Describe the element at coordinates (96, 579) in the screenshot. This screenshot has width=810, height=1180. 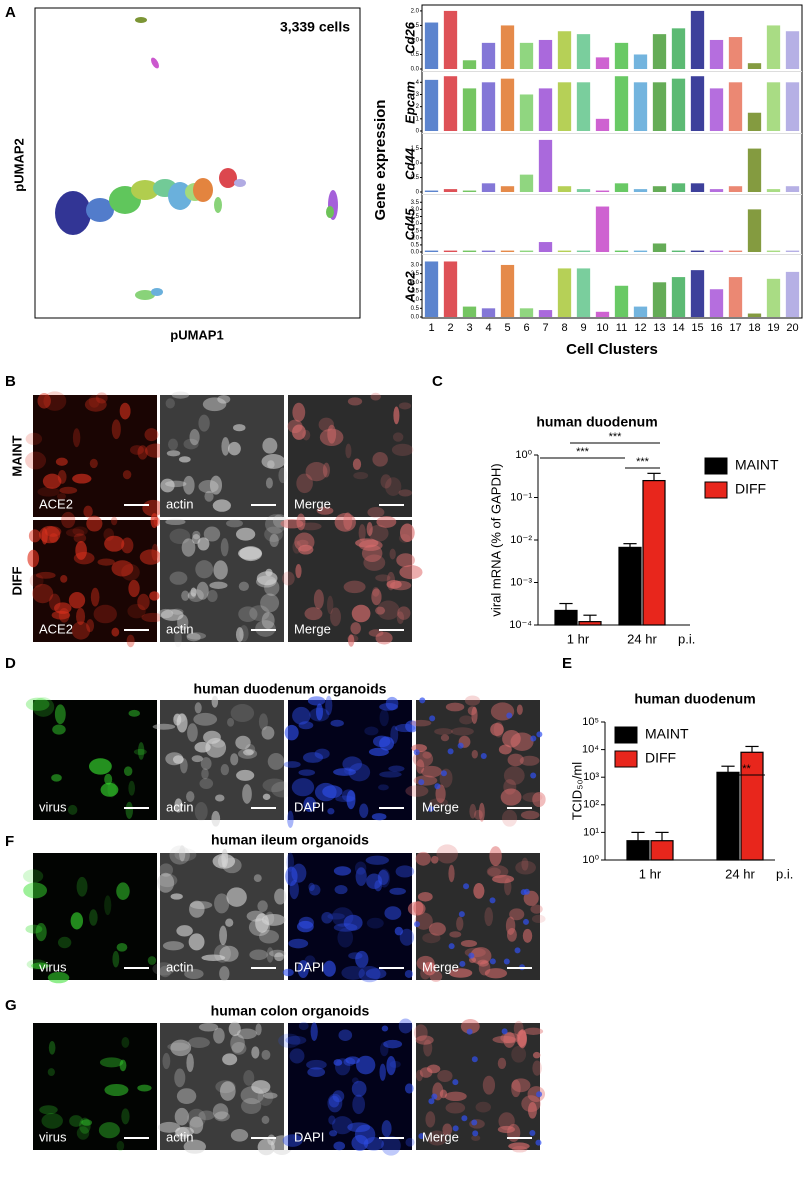
I see `micrograph: ACE2` at that location.